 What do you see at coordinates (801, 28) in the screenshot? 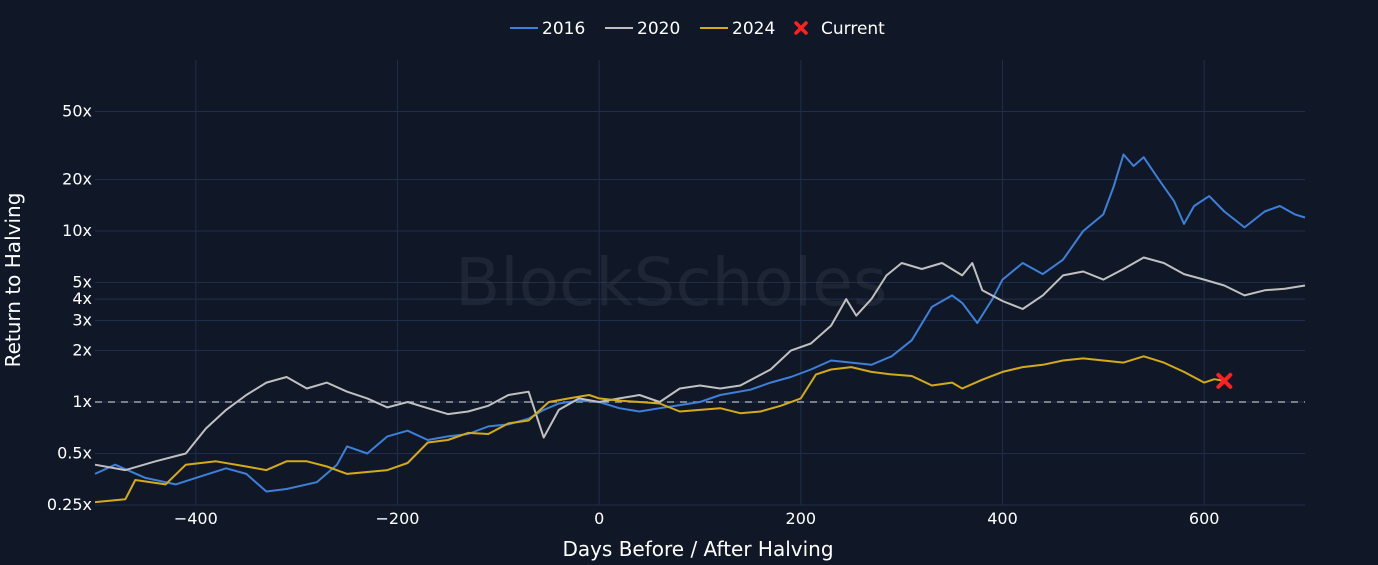
I see `legend-swatch-current` at bounding box center [801, 28].